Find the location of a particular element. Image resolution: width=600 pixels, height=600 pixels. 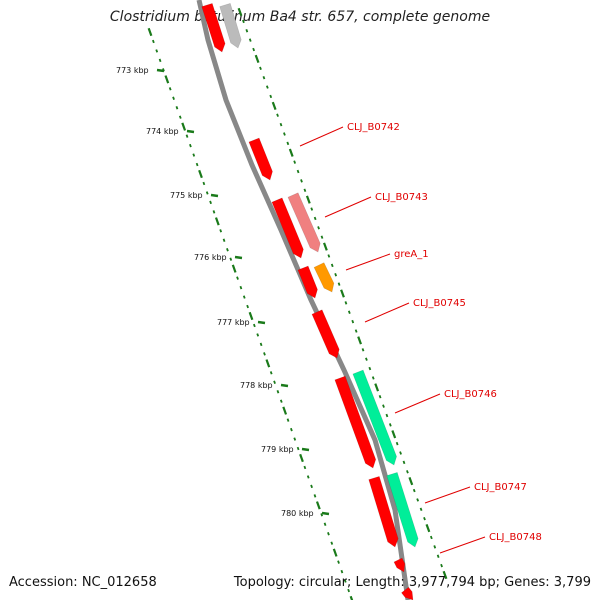

kbp-tick-label: 780 kbp is located at coordinates (297, 513).